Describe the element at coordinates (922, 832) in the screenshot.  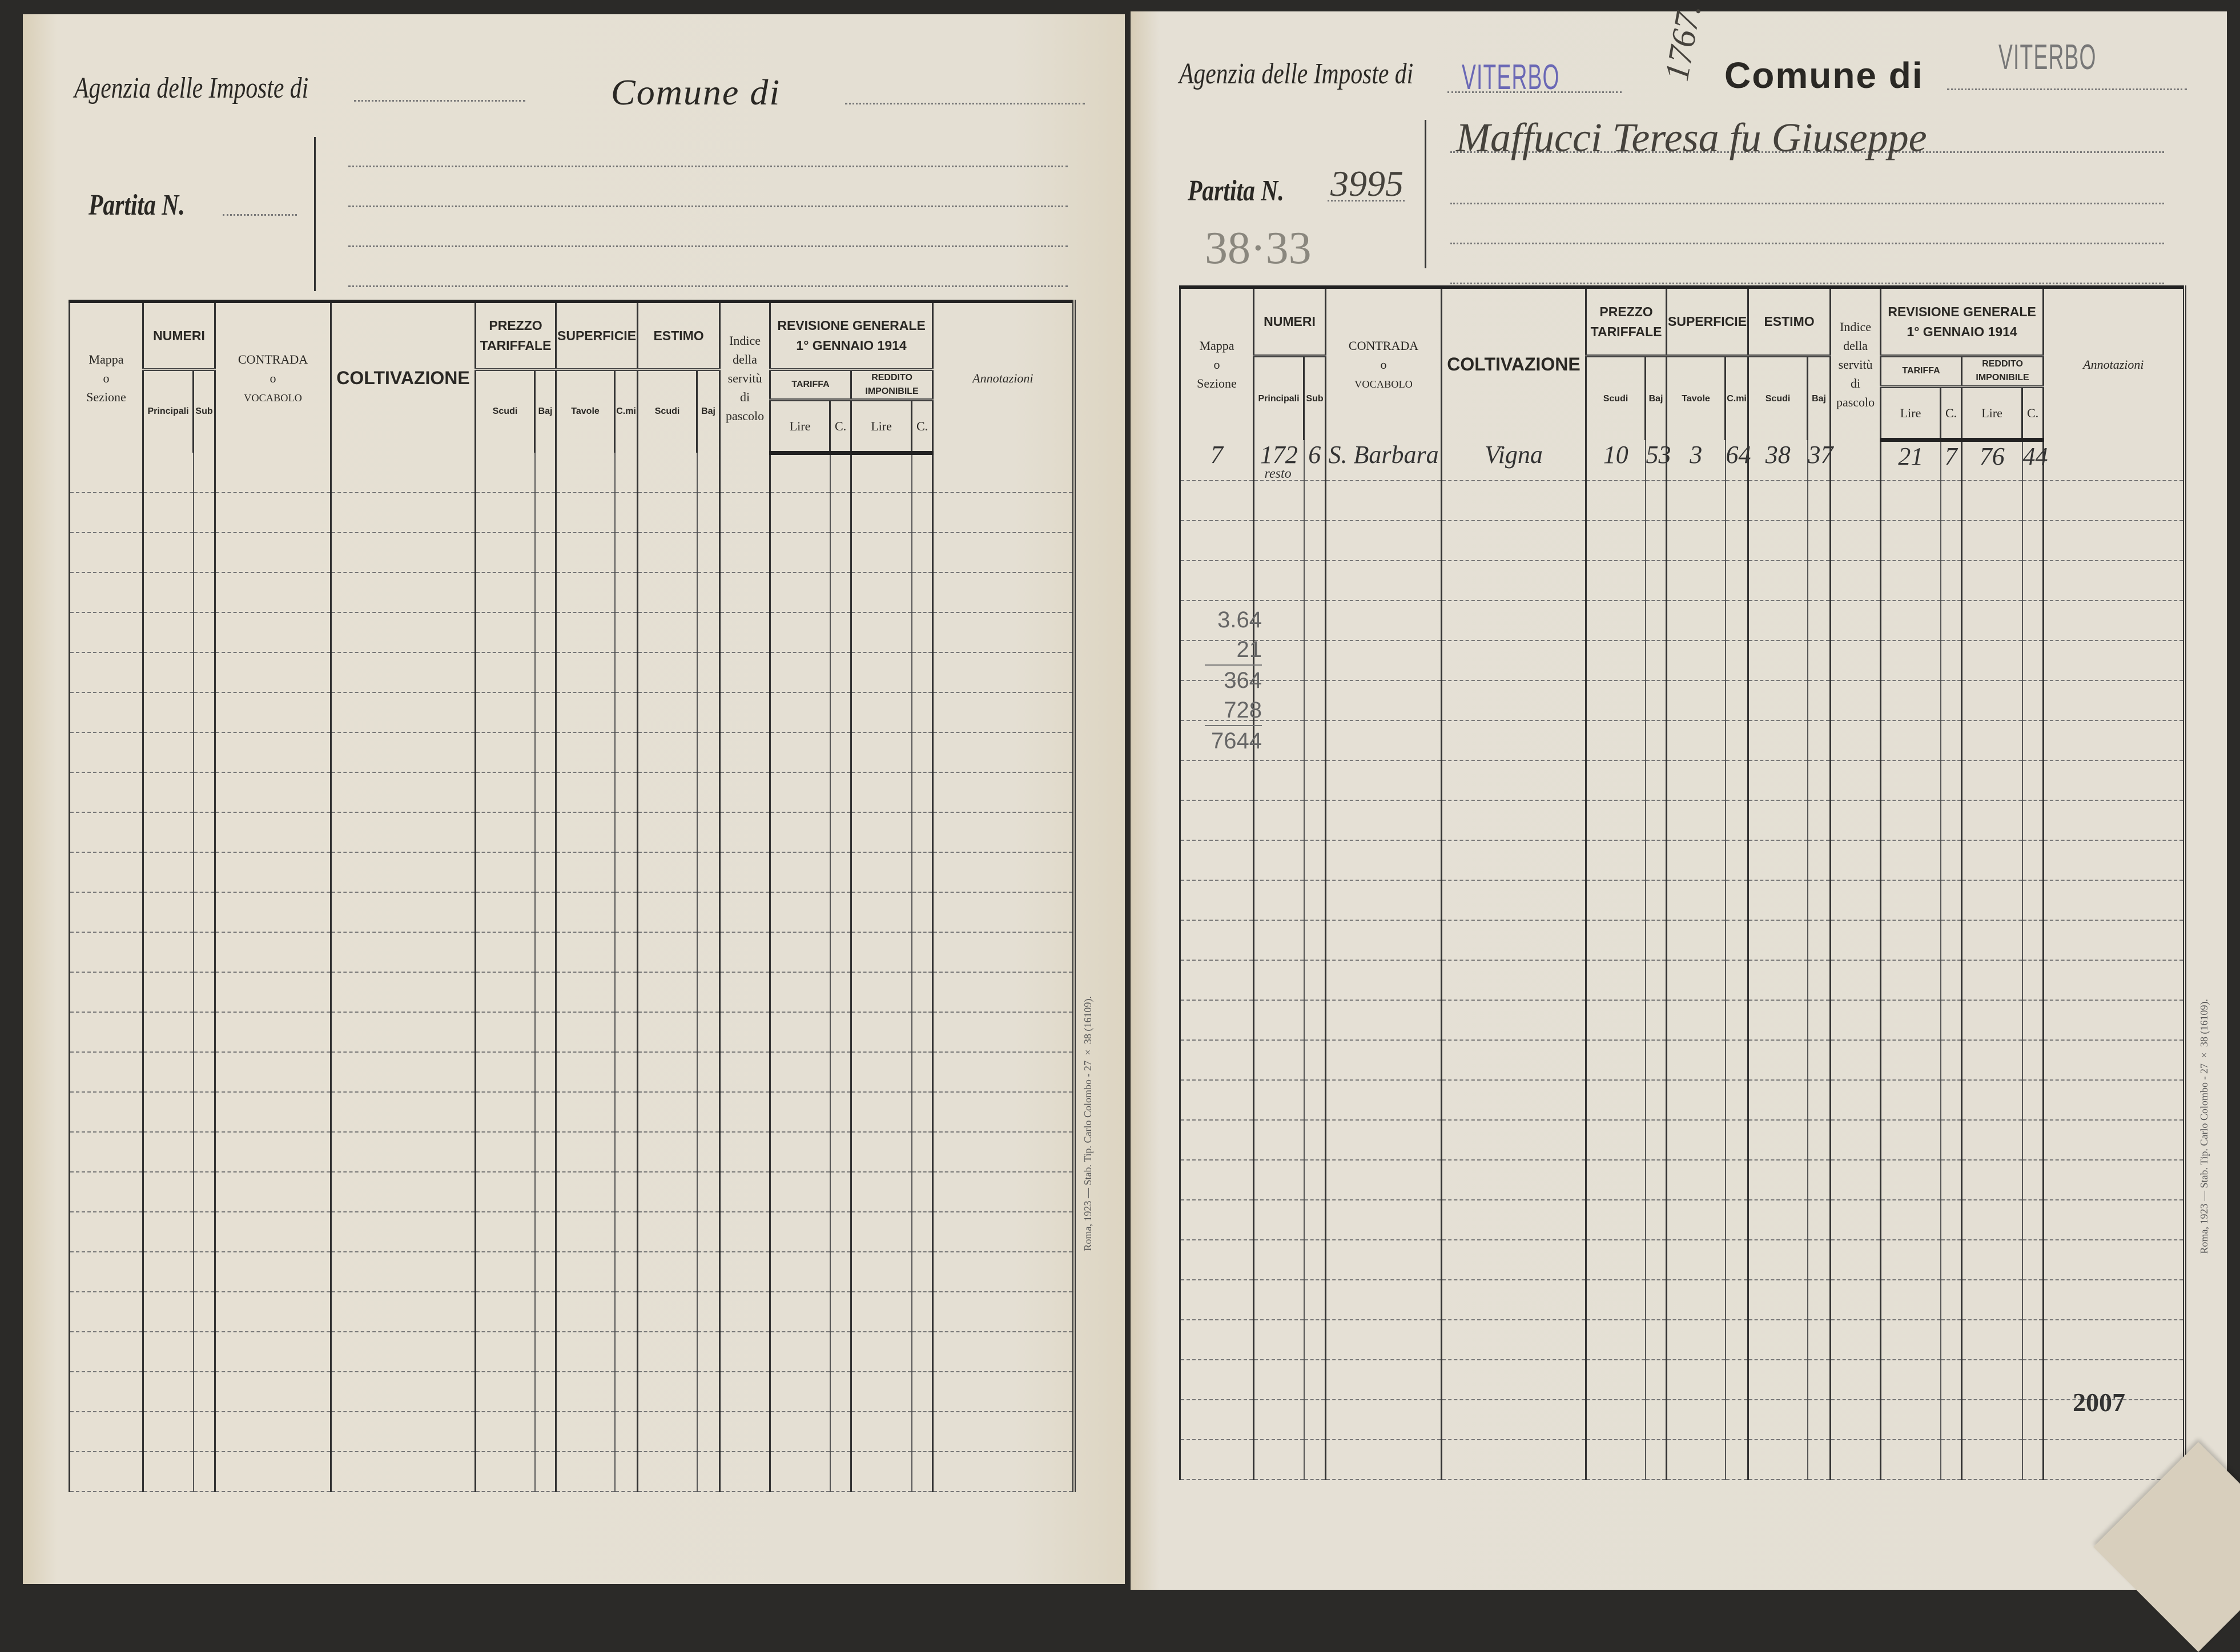
I see `cell-reddito-c` at that location.